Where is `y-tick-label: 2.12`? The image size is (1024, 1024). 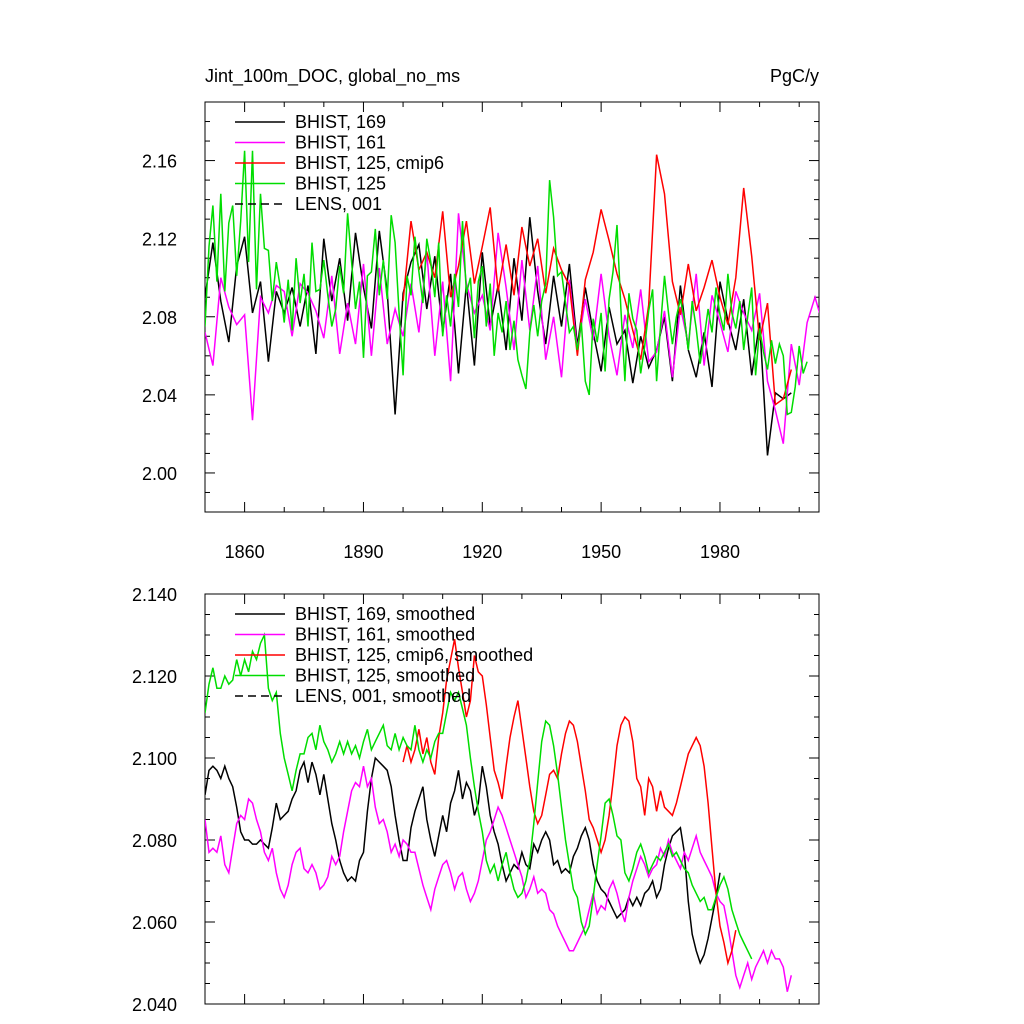 y-tick-label: 2.12 is located at coordinates (159, 240).